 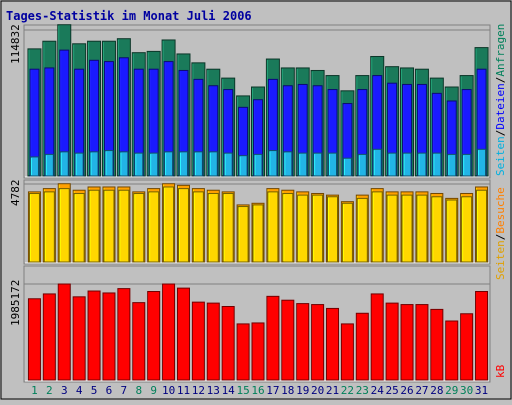 What do you see at coordinates (242, 390) in the screenshot?
I see `x-tick-label-day-15: 15` at bounding box center [242, 390].